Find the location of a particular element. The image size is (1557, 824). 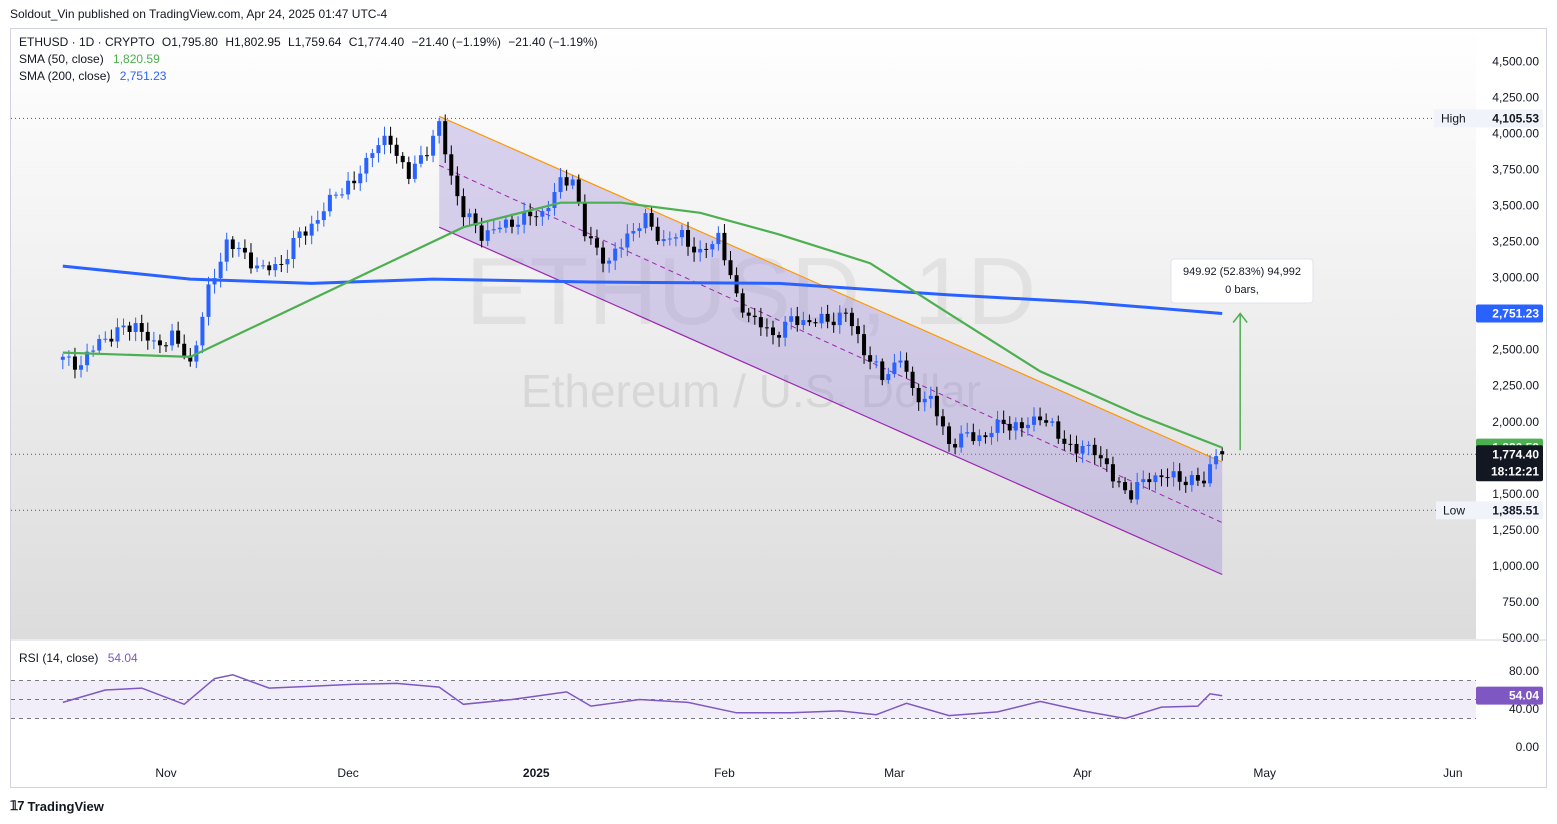

price-tick-label: 1,250.00 is located at coordinates (1515, 530).